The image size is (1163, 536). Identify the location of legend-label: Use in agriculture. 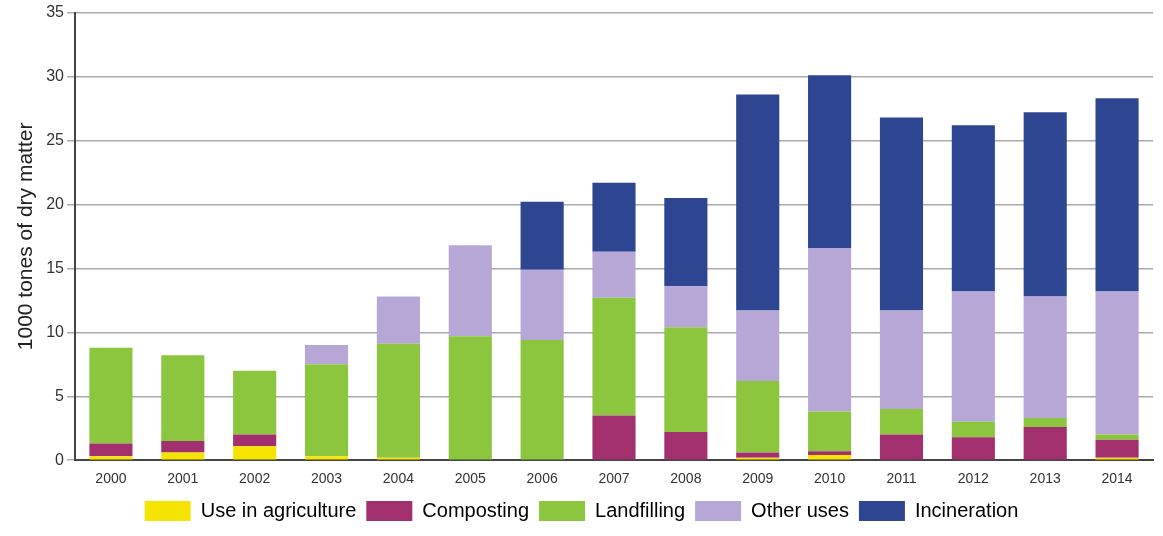
(278, 509).